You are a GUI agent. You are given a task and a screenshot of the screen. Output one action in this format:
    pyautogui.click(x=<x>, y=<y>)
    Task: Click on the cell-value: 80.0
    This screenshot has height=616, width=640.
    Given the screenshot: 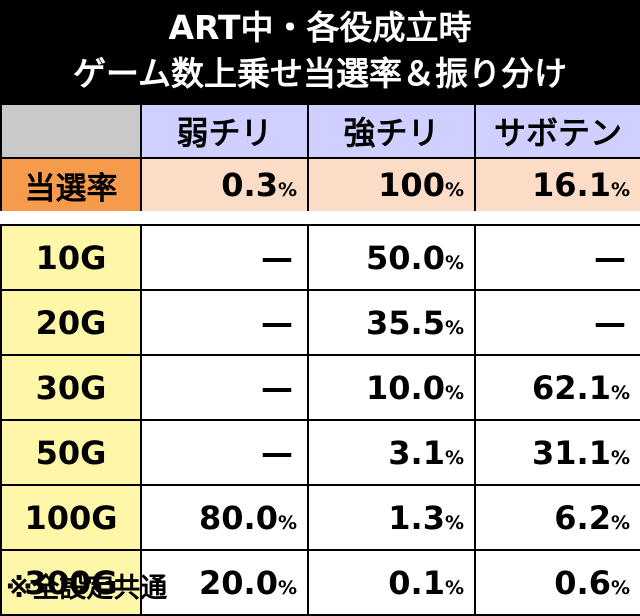 What is the action you would take?
    pyautogui.click(x=238, y=517)
    